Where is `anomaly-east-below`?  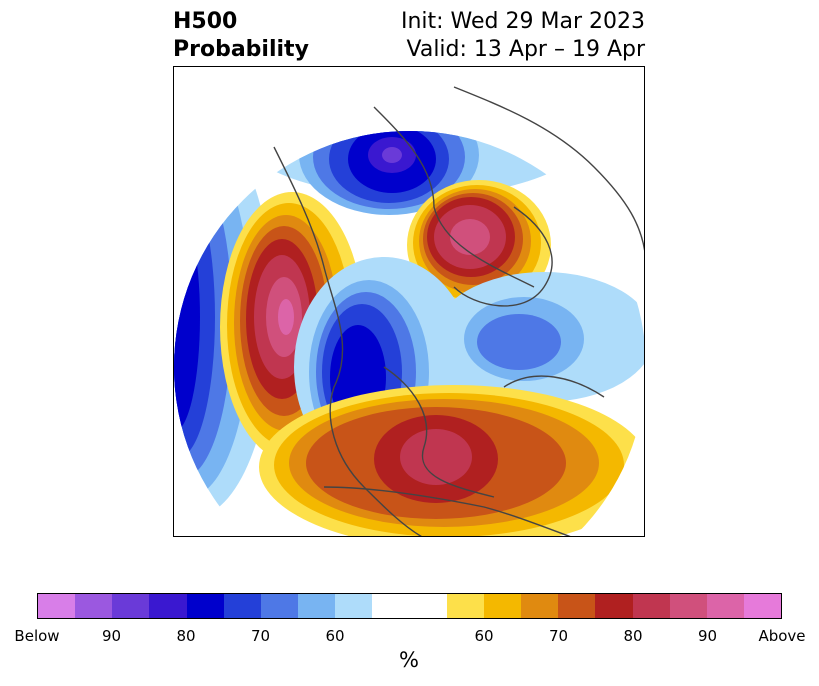
anomaly-east-below is located at coordinates (539, 337).